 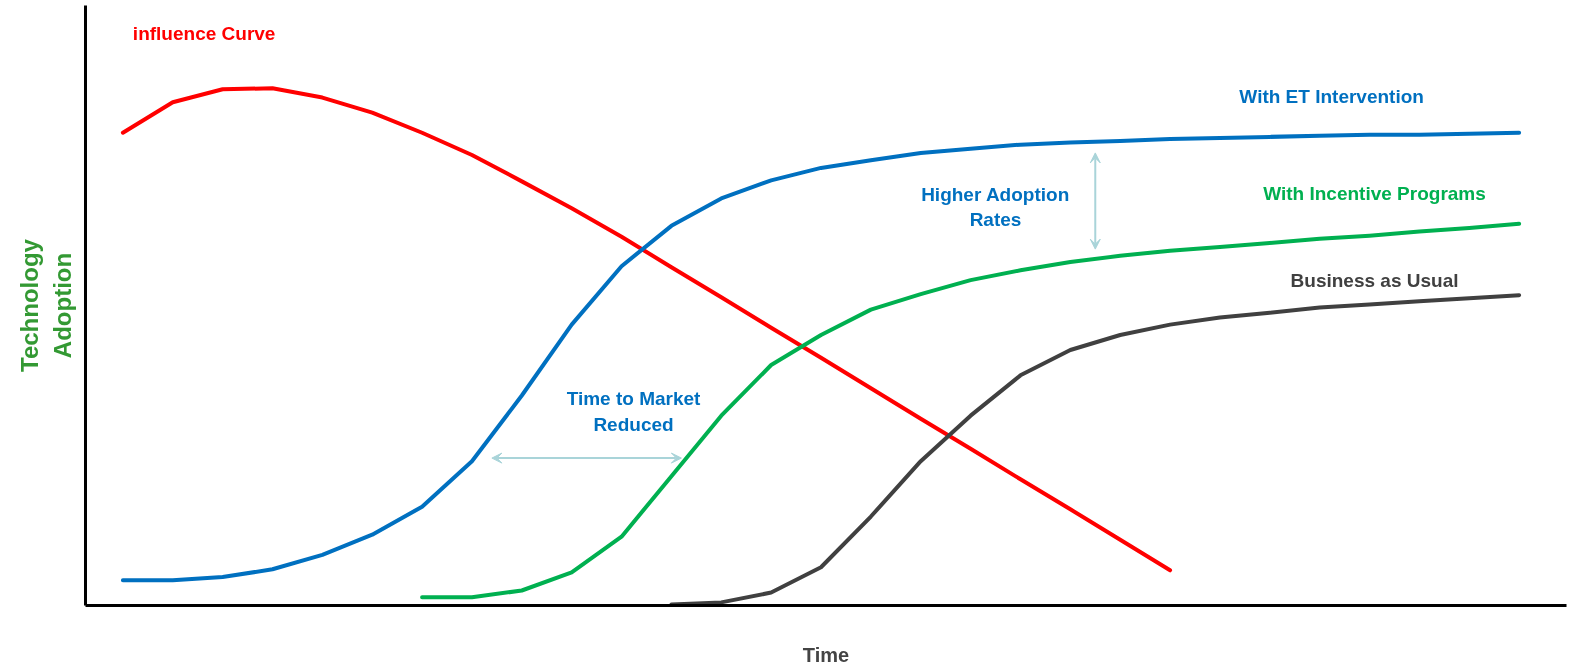 What do you see at coordinates (995, 207) in the screenshot?
I see `annotation: Higher Adoption Rates` at bounding box center [995, 207].